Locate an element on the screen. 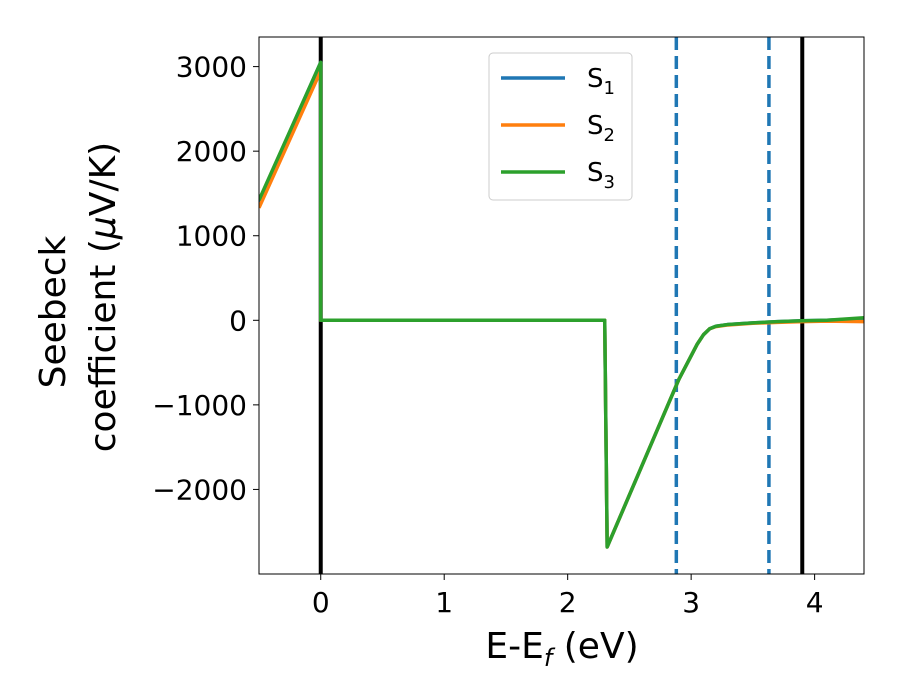 Image resolution: width=900 pixels, height=700 pixels. legend-label-sub: 2 is located at coordinates (609, 135).